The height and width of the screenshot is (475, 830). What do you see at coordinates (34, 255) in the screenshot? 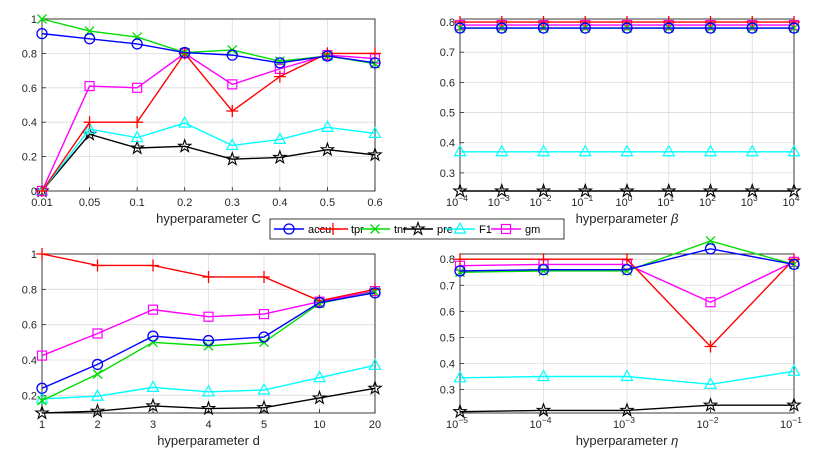
I see `y-tick-label: 1` at bounding box center [34, 255].